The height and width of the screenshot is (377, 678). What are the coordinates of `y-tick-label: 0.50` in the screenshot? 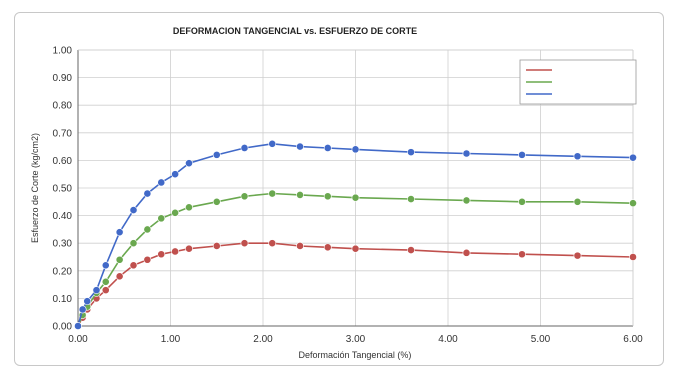 It's located at (63, 189).